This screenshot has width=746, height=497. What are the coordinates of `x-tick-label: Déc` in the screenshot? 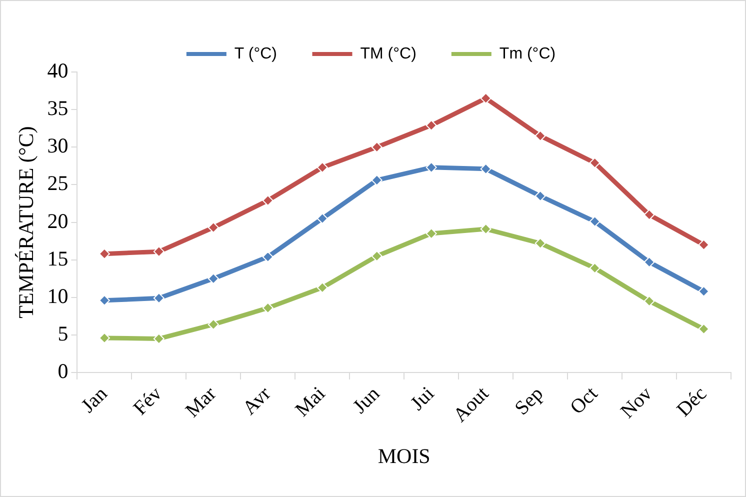 It's located at (692, 402).